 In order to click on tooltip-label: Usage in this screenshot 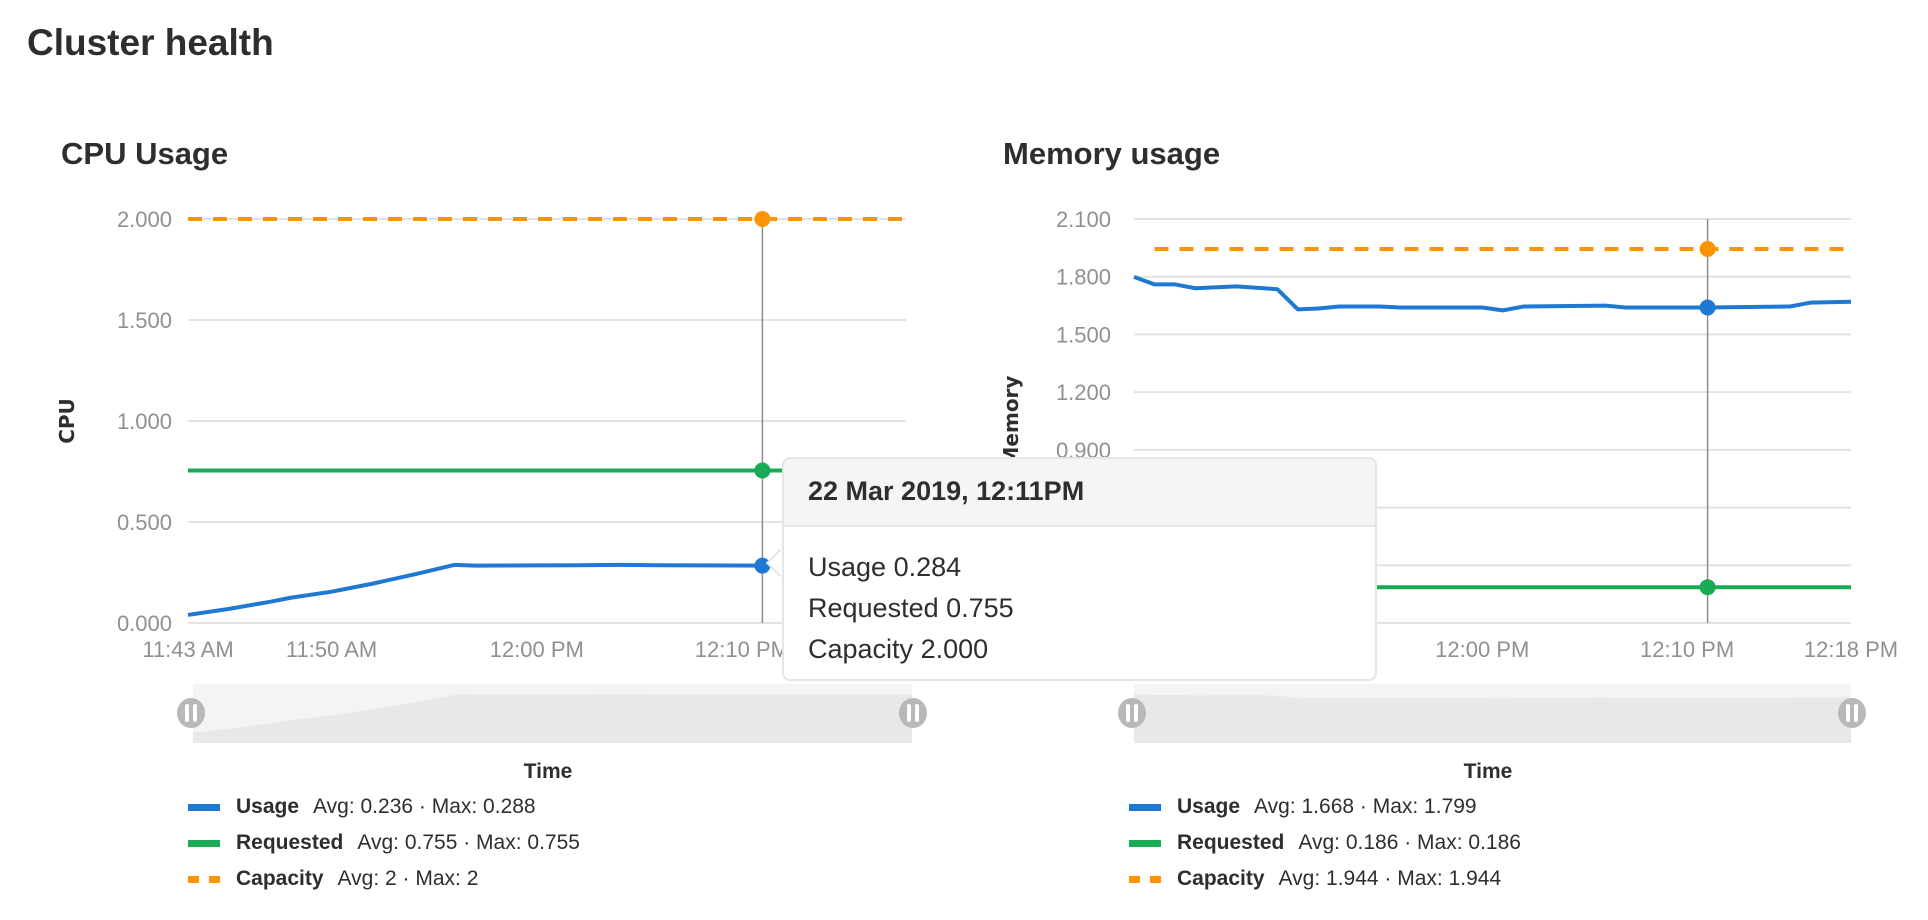, I will do `click(847, 567)`.